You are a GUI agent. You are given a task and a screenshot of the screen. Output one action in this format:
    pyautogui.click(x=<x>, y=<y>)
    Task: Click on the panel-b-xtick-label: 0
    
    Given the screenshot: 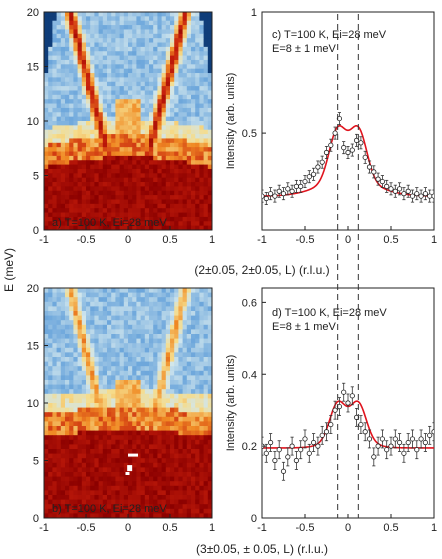 What is the action you would take?
    pyautogui.click(x=128, y=528)
    